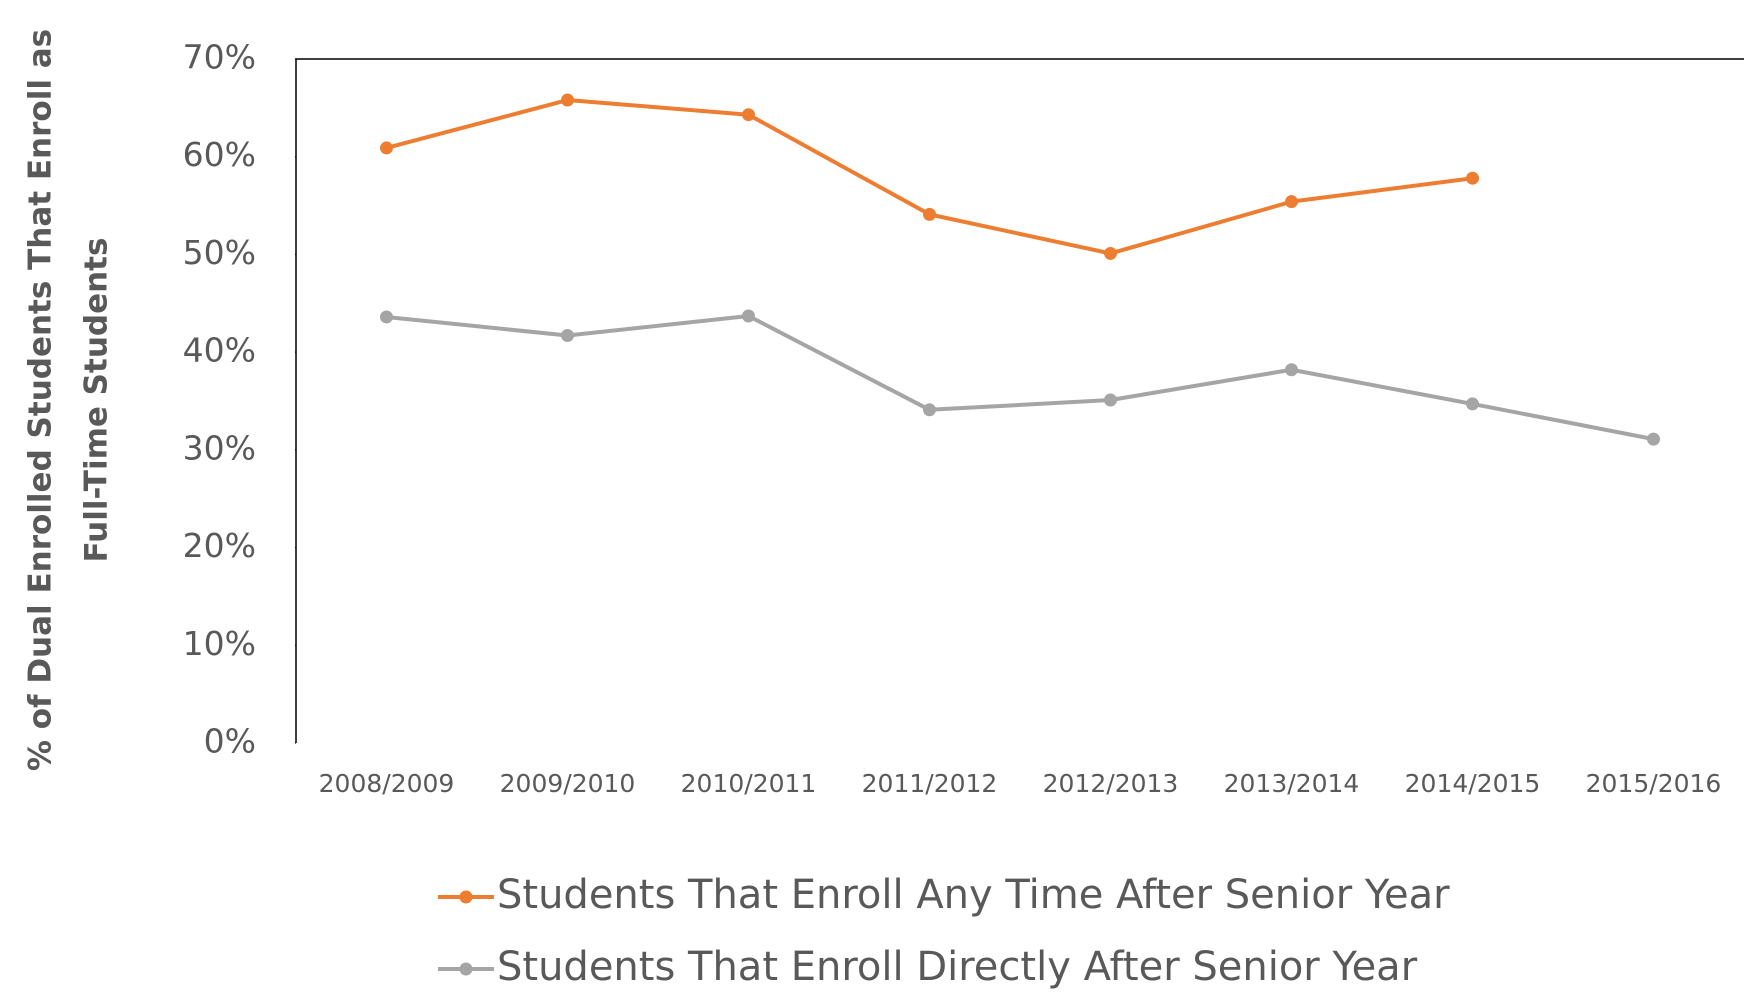  Describe the element at coordinates (930, 783) in the screenshot. I see `x-tick-label: 2011/2012` at that location.